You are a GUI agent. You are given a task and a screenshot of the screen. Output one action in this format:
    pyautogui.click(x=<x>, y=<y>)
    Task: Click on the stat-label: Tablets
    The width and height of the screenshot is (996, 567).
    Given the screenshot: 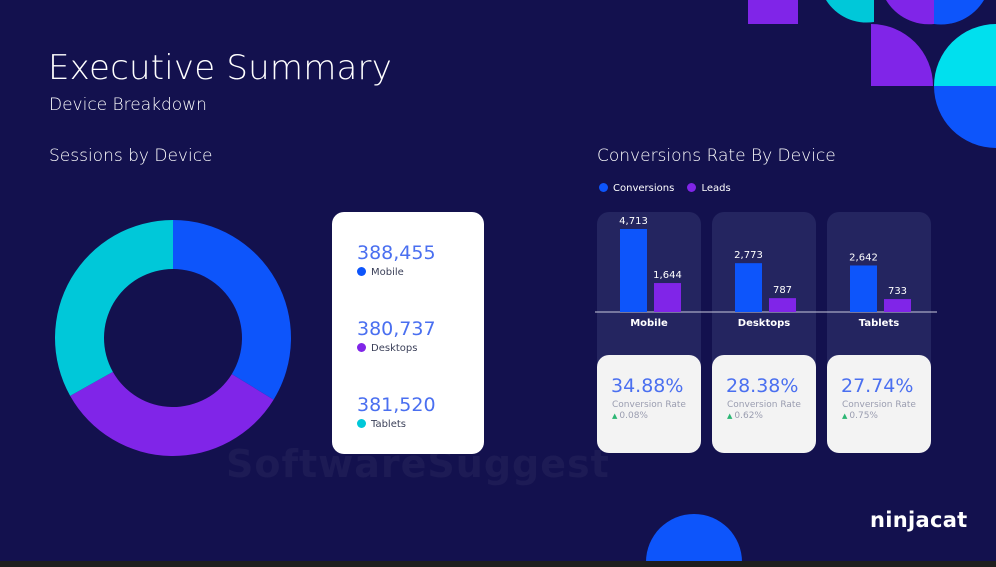 What is the action you would take?
    pyautogui.click(x=388, y=424)
    